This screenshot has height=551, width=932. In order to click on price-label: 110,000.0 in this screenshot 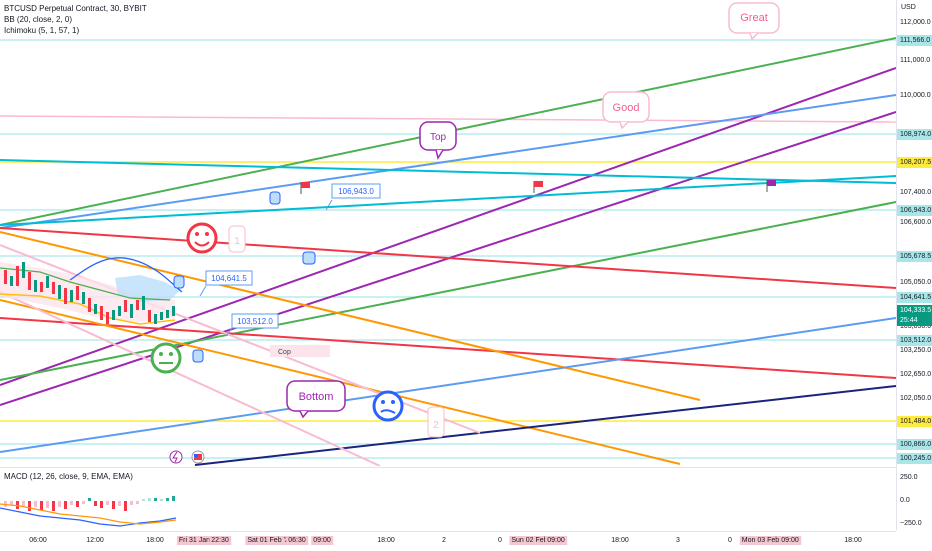, I will do `click(915, 95)`.